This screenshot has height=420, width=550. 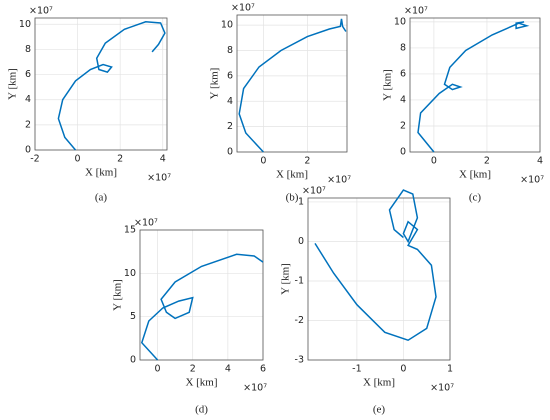 I want to click on panel-caption: (e), so click(x=379, y=410).